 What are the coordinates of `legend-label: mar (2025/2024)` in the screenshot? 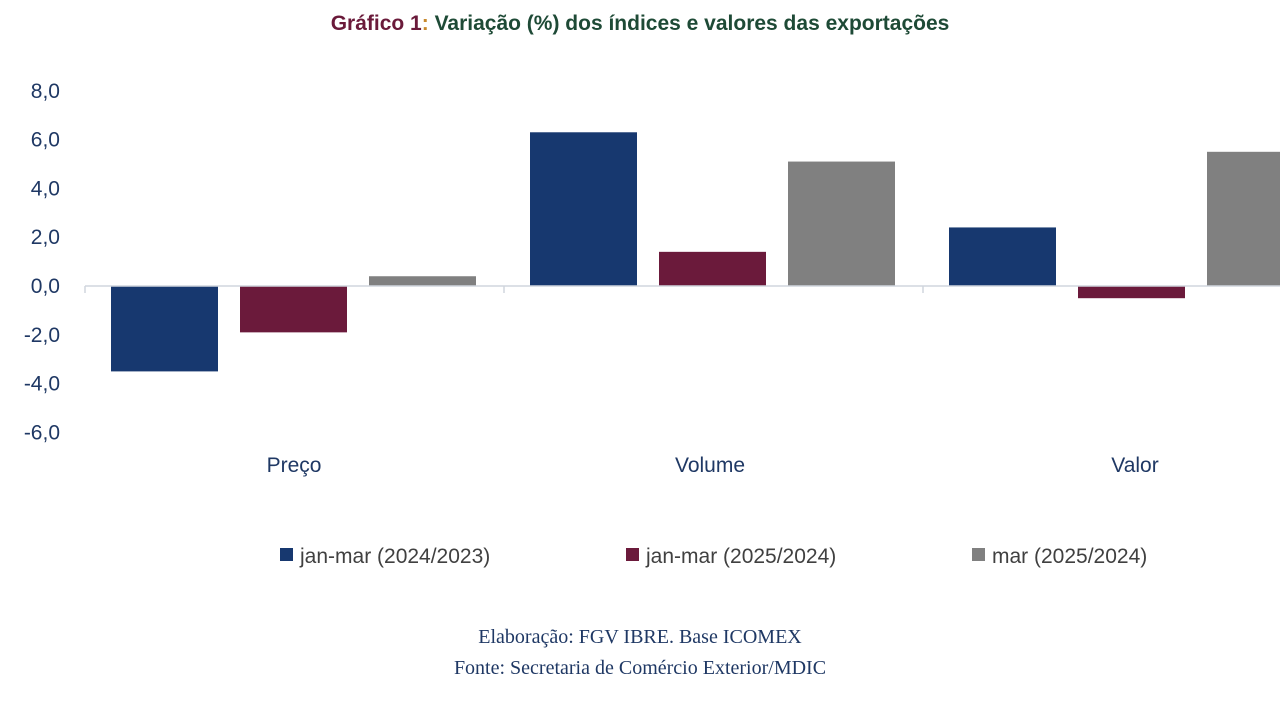 It's located at (1069, 556).